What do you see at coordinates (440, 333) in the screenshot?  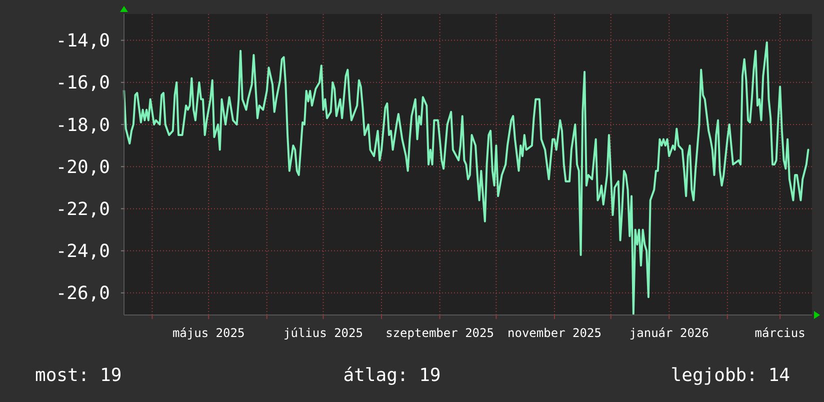 I see `x-tick-label: szeptember 2025` at bounding box center [440, 333].